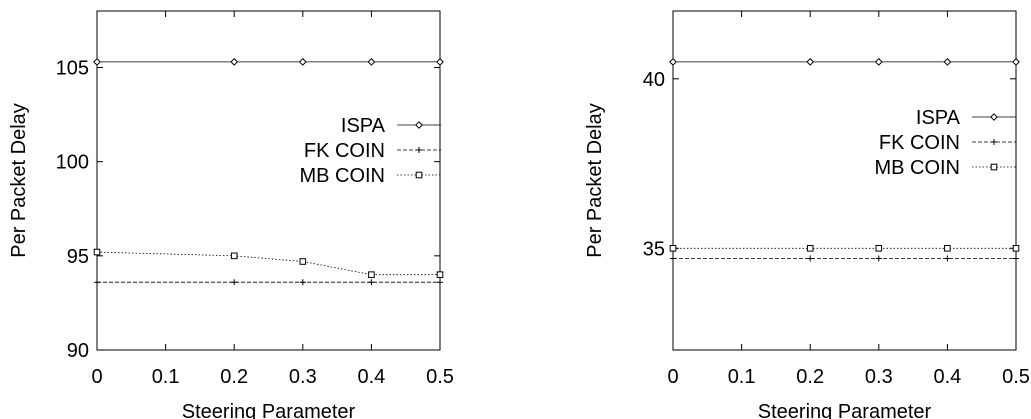 The height and width of the screenshot is (419, 1031). I want to click on y-tick-label: 35, so click(654, 249).